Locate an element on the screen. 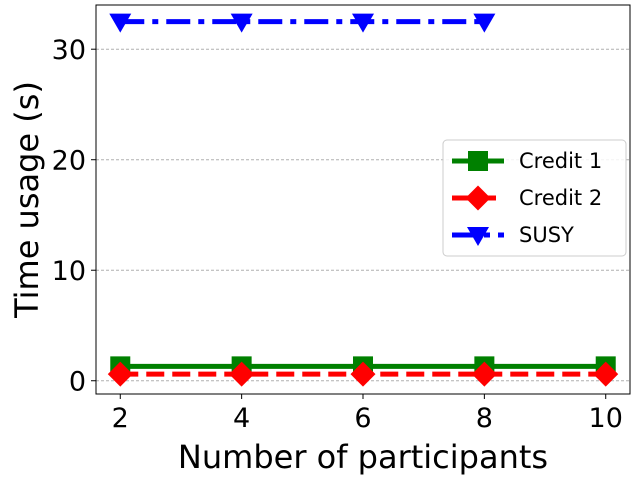 This screenshot has height=480, width=640. x-tick-label: 4 is located at coordinates (241, 418).